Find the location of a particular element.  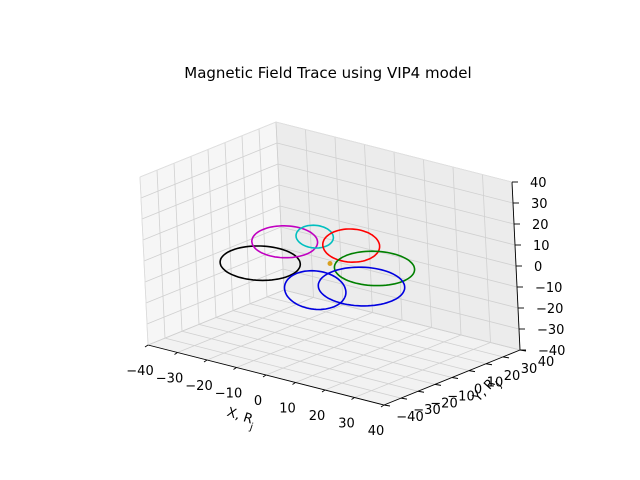

chart-title: Magnetic Field Trace using VIP4 model is located at coordinates (327, 73).